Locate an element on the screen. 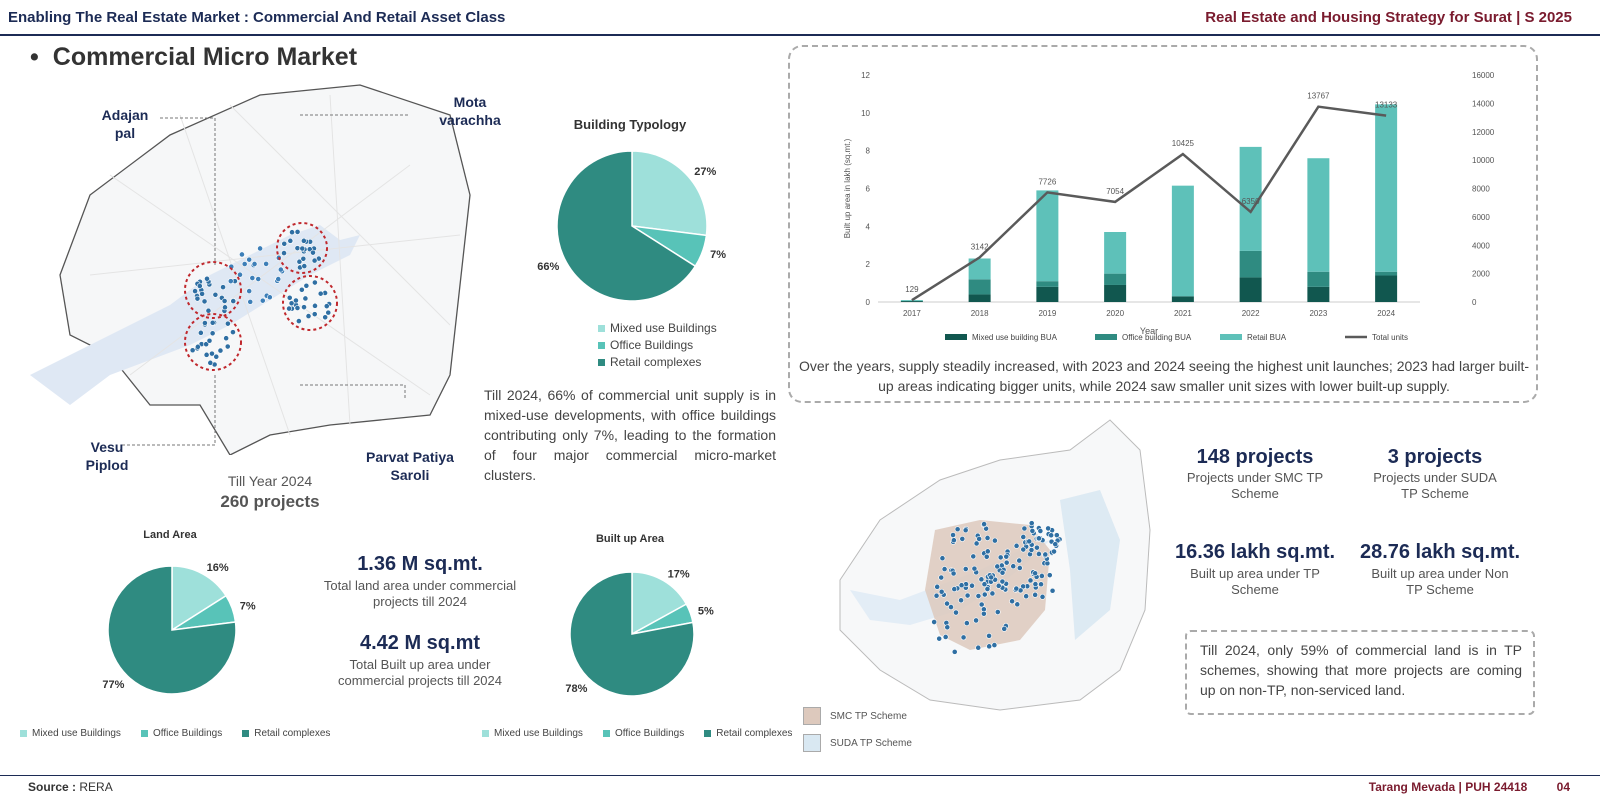 This screenshot has width=1600, height=800. pie-value-label: 27% is located at coordinates (705, 172).